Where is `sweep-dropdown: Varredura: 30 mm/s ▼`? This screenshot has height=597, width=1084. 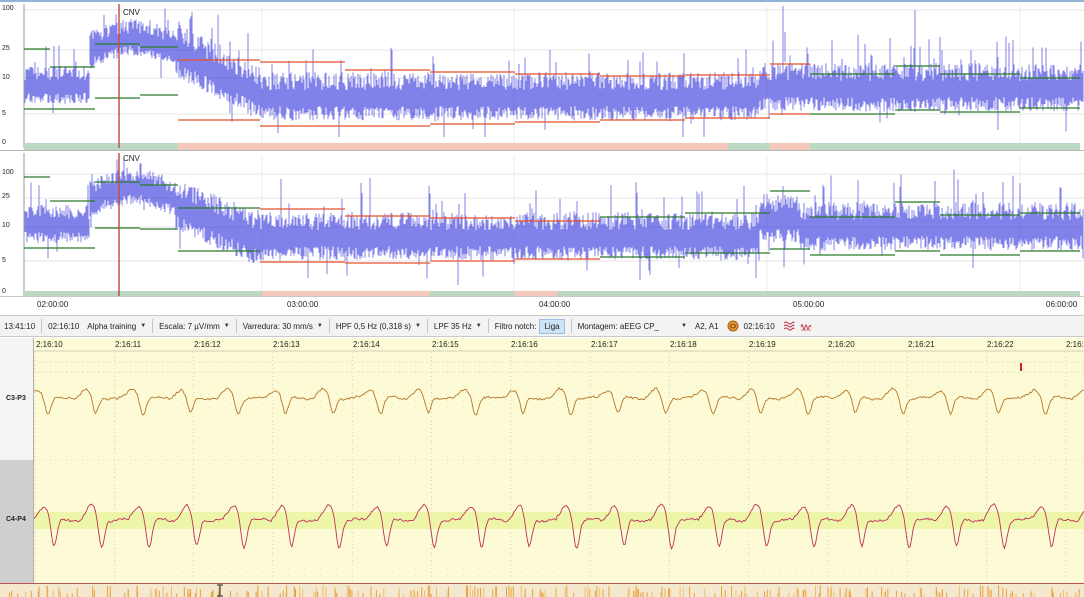
sweep-dropdown: Varredura: 30 mm/s ▼ is located at coordinates (283, 326).